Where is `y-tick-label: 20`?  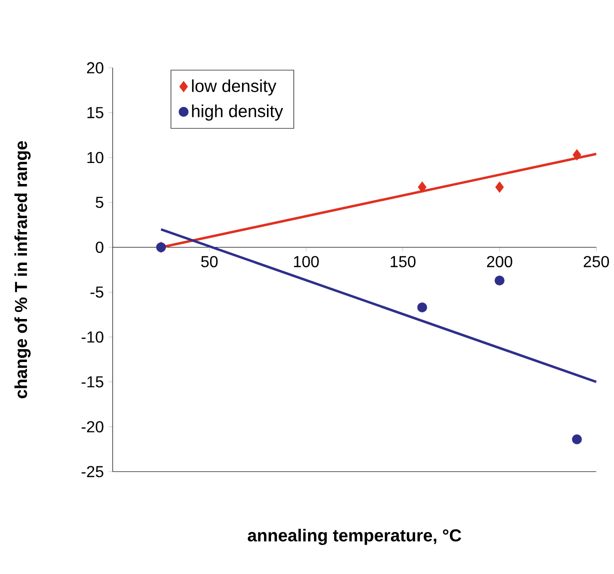
y-tick-label: 20 is located at coordinates (95, 68).